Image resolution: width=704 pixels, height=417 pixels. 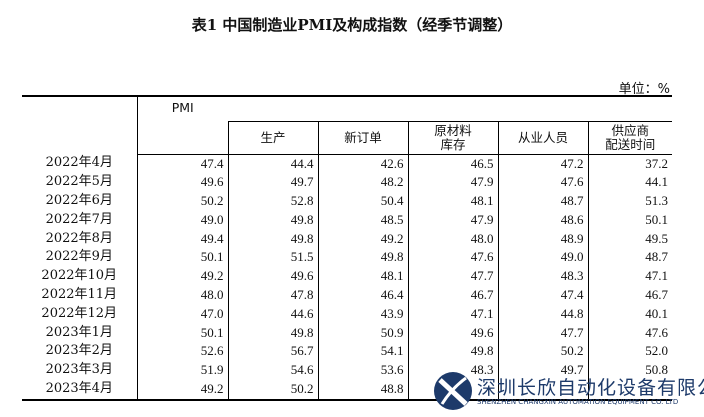 What do you see at coordinates (629, 239) in the screenshot?
I see `cell-value: 49.5` at bounding box center [629, 239].